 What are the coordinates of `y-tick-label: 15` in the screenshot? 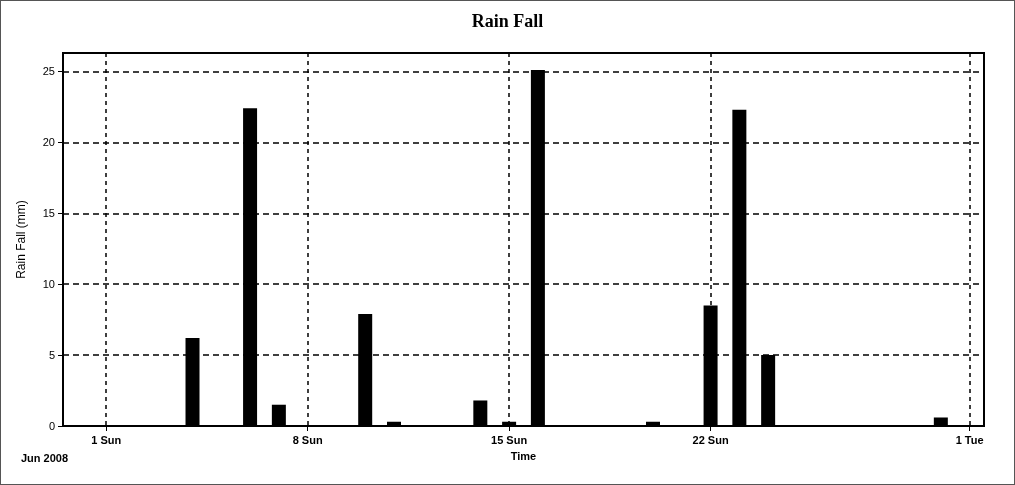 It's located at (48, 213).